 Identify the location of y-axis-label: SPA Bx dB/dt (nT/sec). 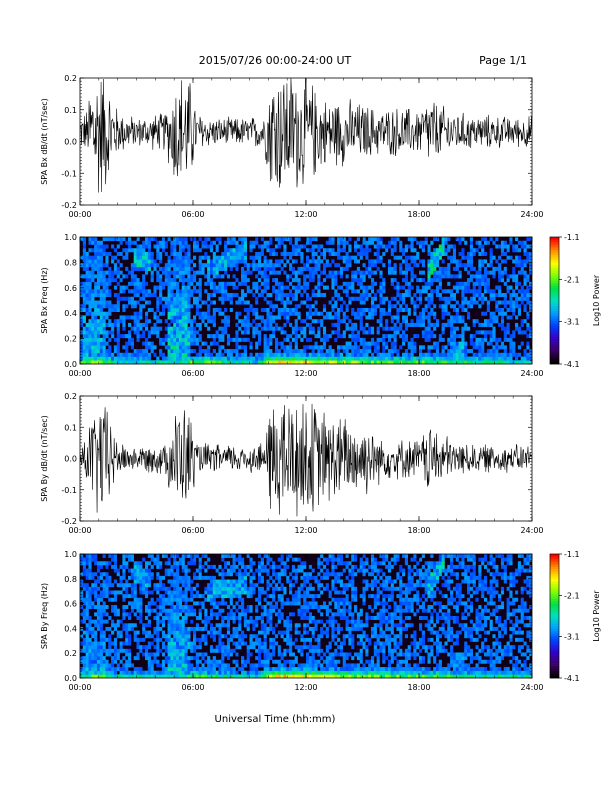
(44, 141).